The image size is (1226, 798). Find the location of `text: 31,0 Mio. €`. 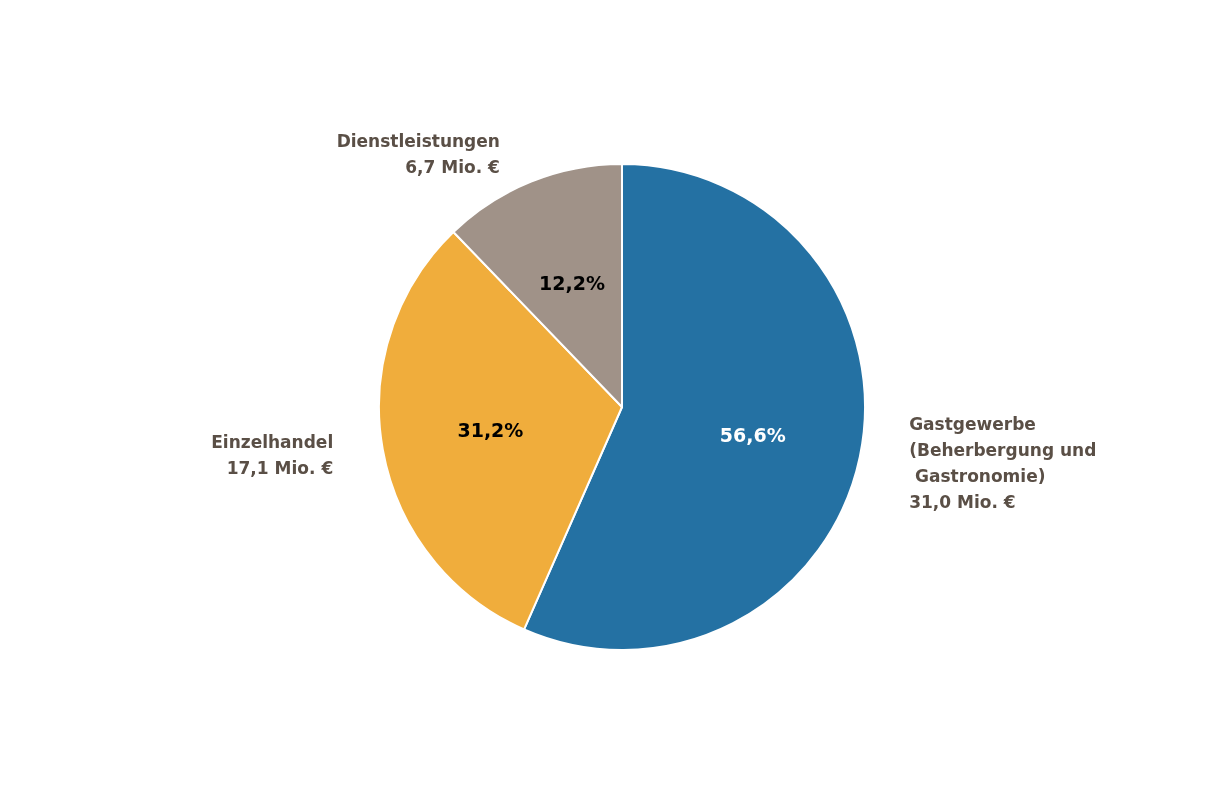

text: 31,0 Mio. € is located at coordinates (962, 502).